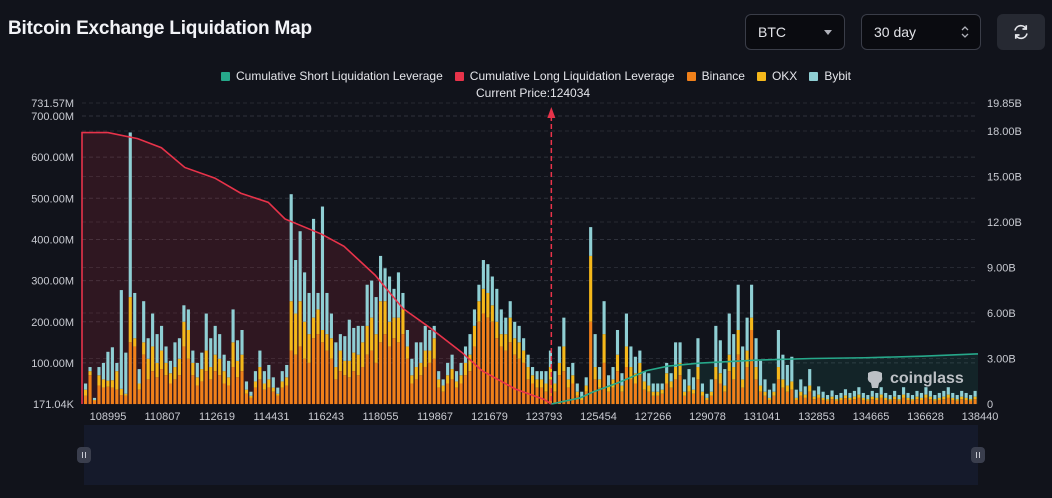 The image size is (1052, 498). What do you see at coordinates (1001, 360) in the screenshot?
I see `y-right-tick-label: 3.00B` at bounding box center [1001, 360].